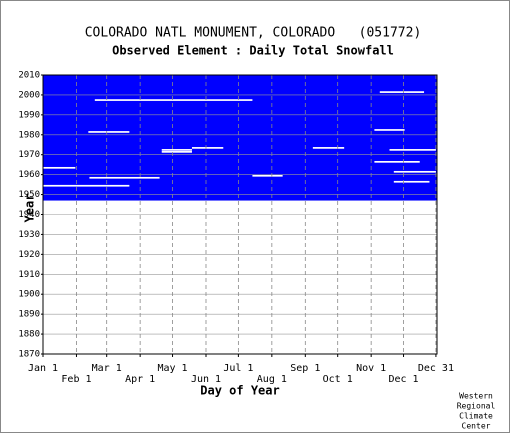 The width and height of the screenshot is (510, 433). What do you see at coordinates (29, 355) in the screenshot?
I see `y-tick-label: 1870` at bounding box center [29, 355].